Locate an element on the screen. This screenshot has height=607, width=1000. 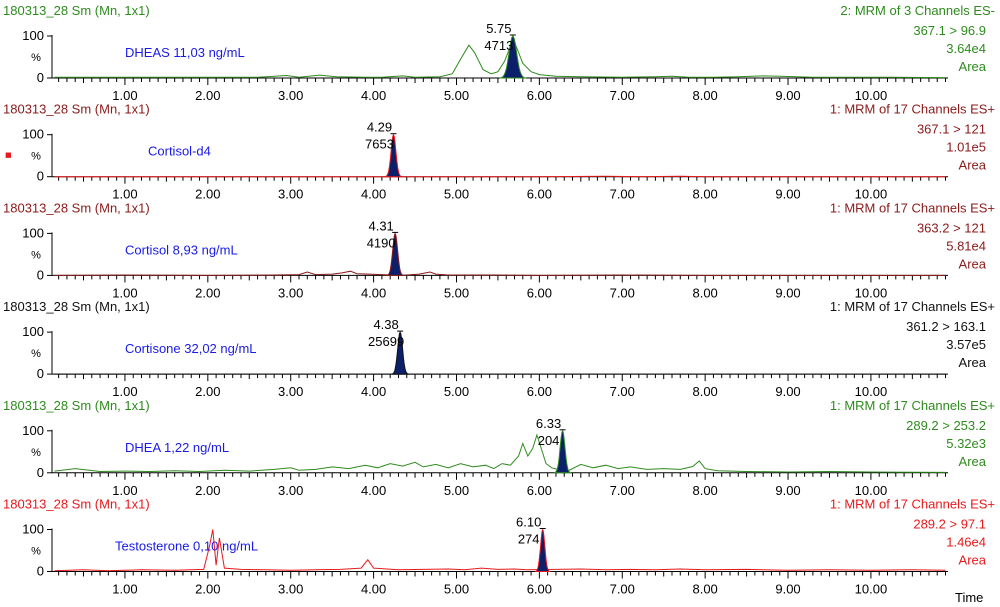
peak-area: 274 is located at coordinates (529, 539).